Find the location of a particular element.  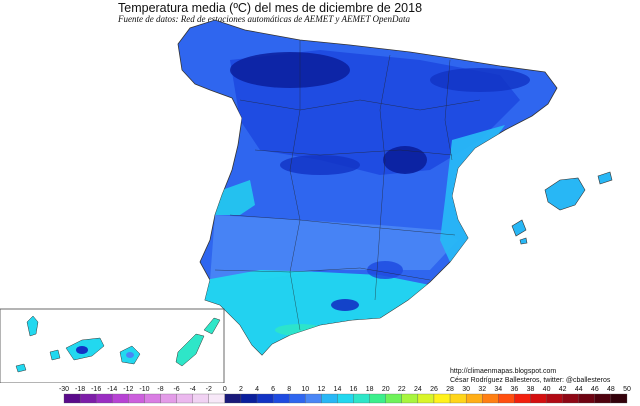

legend-tick-label: -14 is located at coordinates (112, 389).